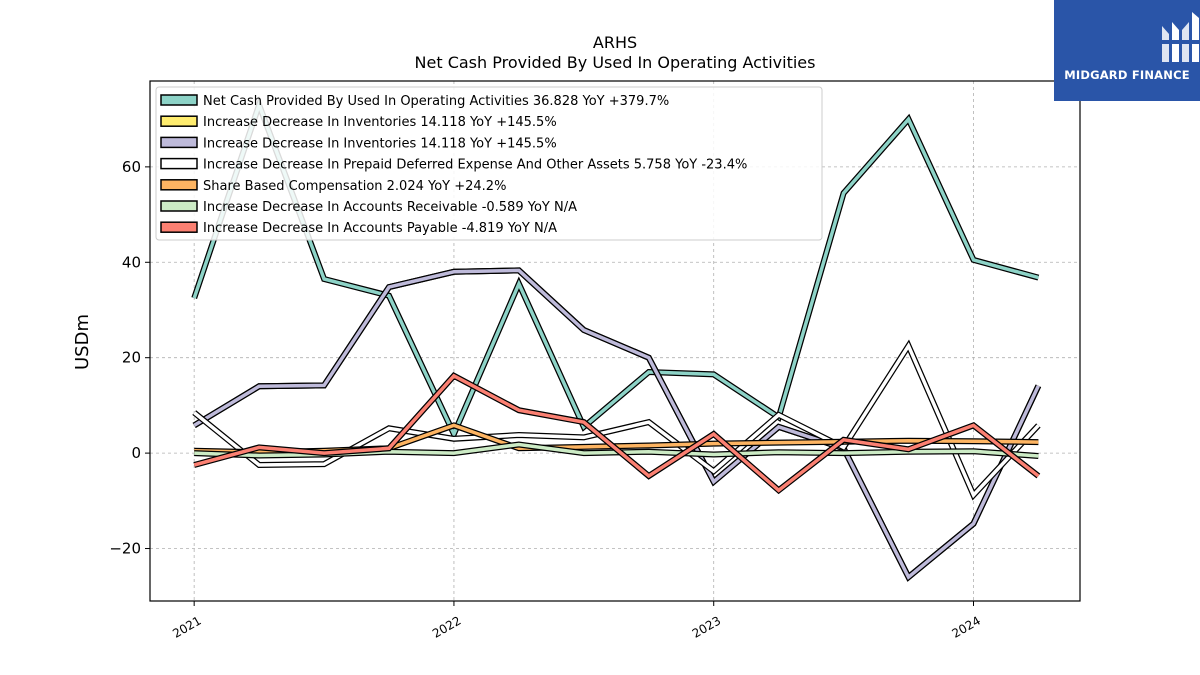 This screenshot has height=675, width=1200. I want to click on chart-title: ARHS, so click(615, 42).